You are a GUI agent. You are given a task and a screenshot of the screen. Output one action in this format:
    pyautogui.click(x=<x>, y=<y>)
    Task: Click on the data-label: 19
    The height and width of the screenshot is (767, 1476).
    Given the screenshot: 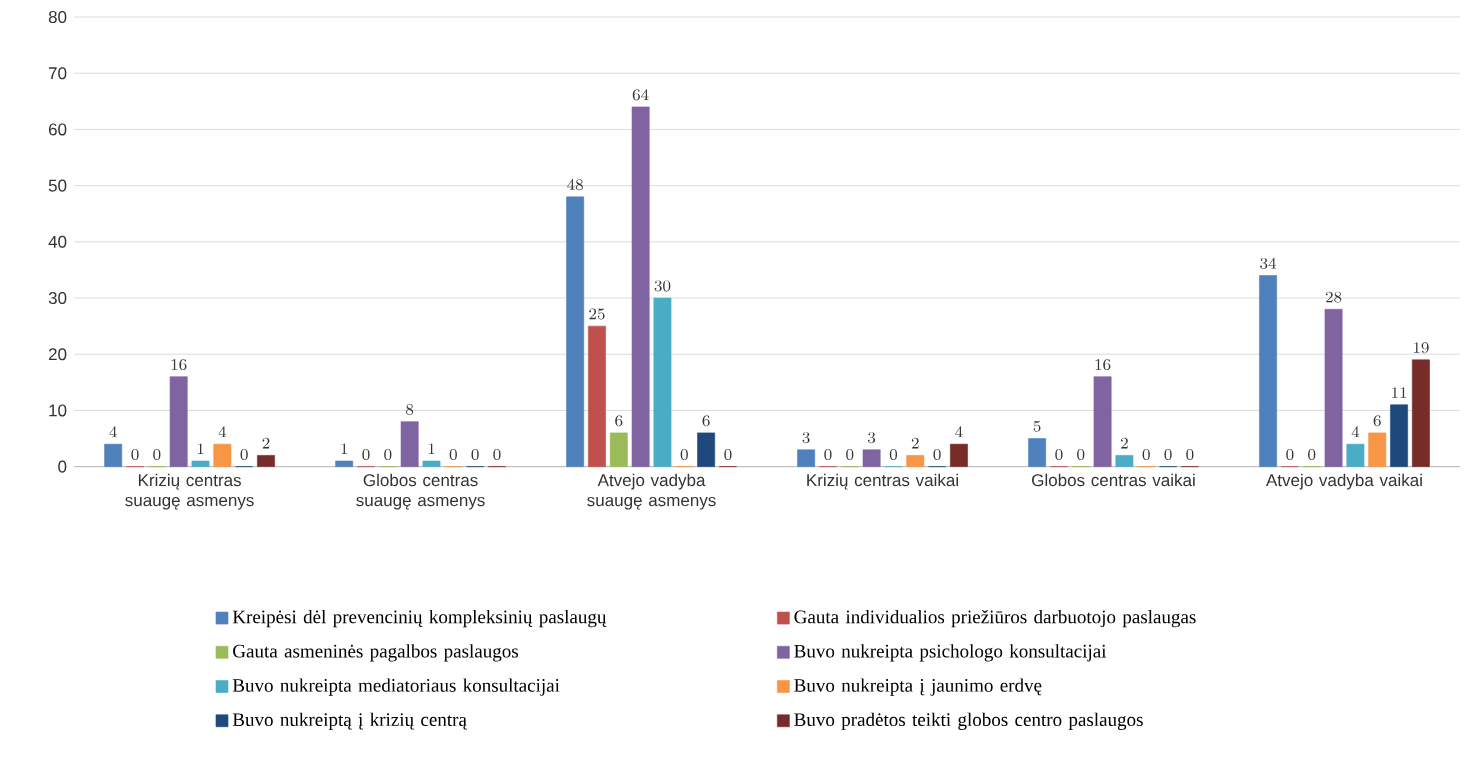 What is the action you would take?
    pyautogui.click(x=1421, y=348)
    